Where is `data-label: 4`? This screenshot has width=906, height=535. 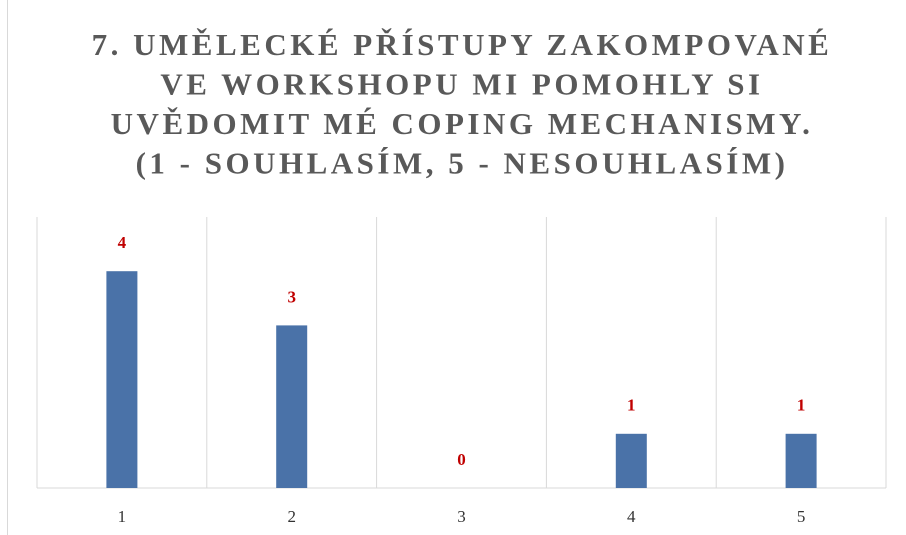 data-label: 4 is located at coordinates (122, 242).